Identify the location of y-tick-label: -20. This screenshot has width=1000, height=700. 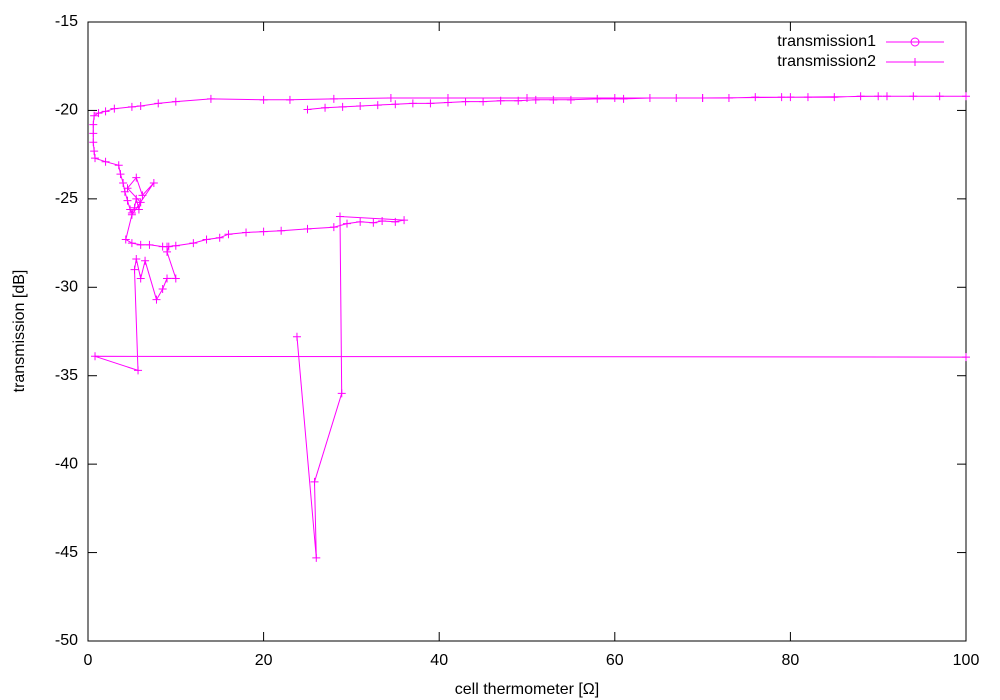
(66, 110).